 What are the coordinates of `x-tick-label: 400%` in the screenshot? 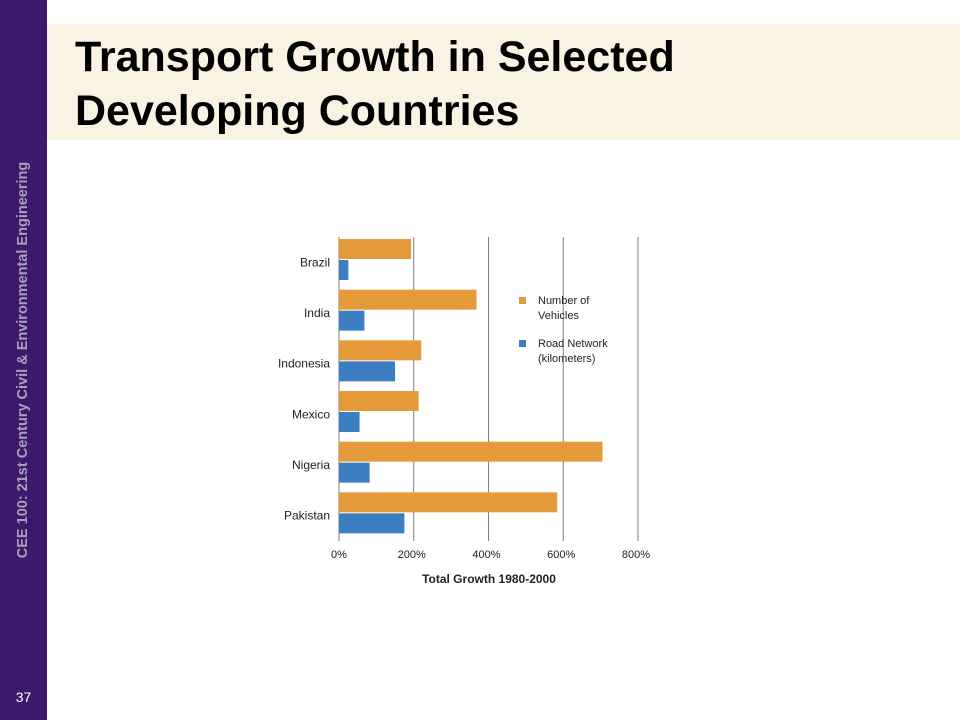 It's located at (486, 555).